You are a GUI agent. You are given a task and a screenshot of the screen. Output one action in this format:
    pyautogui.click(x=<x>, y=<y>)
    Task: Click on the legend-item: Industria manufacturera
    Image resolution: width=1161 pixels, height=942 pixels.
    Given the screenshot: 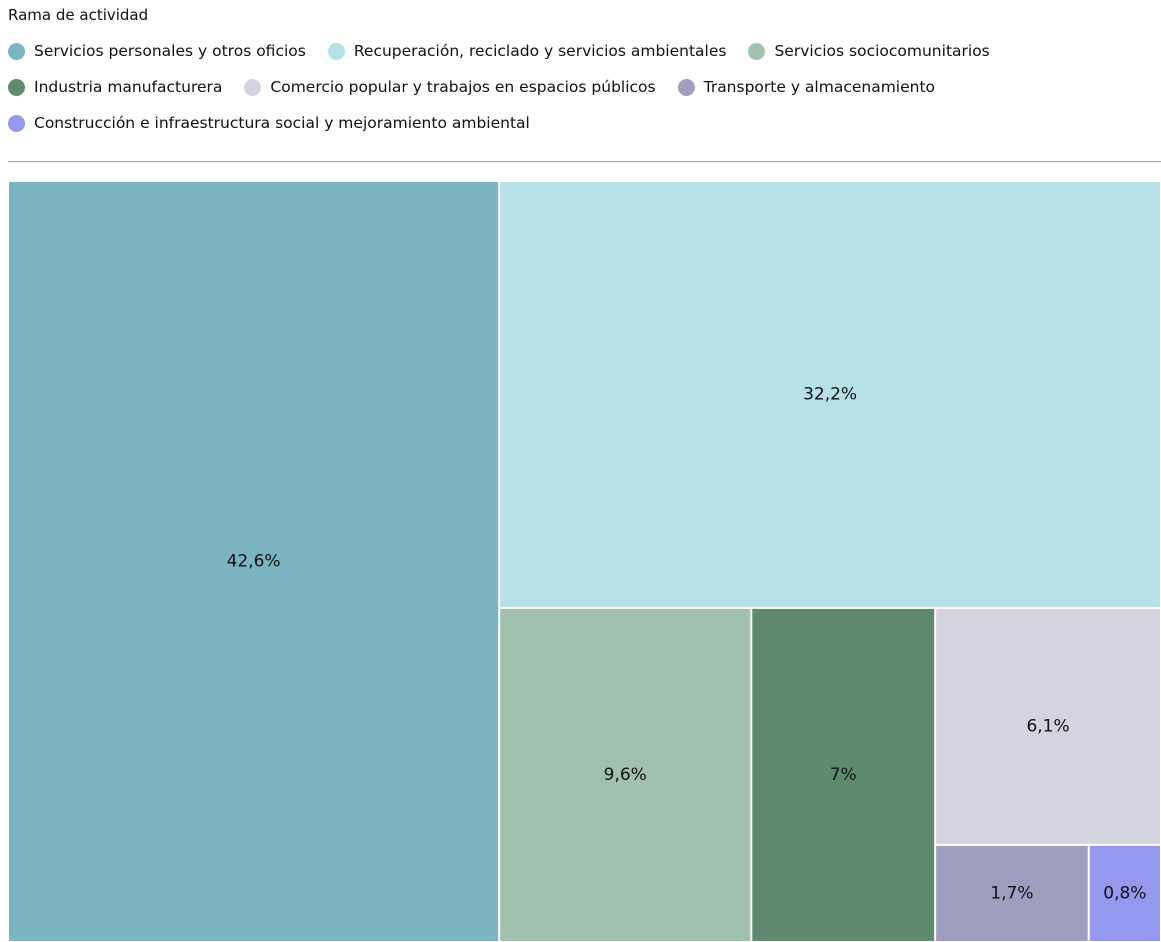 What is the action you would take?
    pyautogui.click(x=115, y=87)
    